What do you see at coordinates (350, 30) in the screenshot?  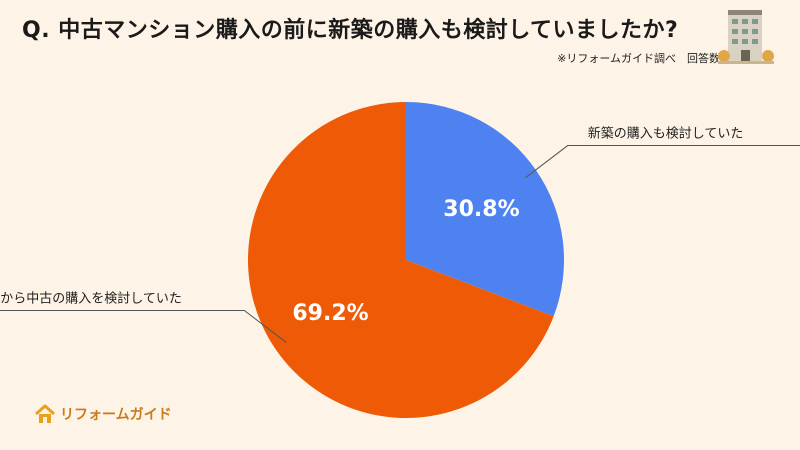 I see `chart-title: Q. 中古マンション購入の前に新築の購入も検討していましたか?` at bounding box center [350, 30].